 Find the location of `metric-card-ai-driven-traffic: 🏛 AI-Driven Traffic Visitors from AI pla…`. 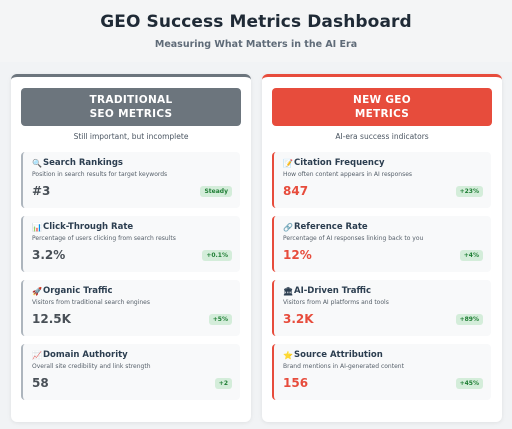

metric-card-ai-driven-traffic: 🏛 AI-Driven Traffic Visitors from AI pla… is located at coordinates (381, 308).